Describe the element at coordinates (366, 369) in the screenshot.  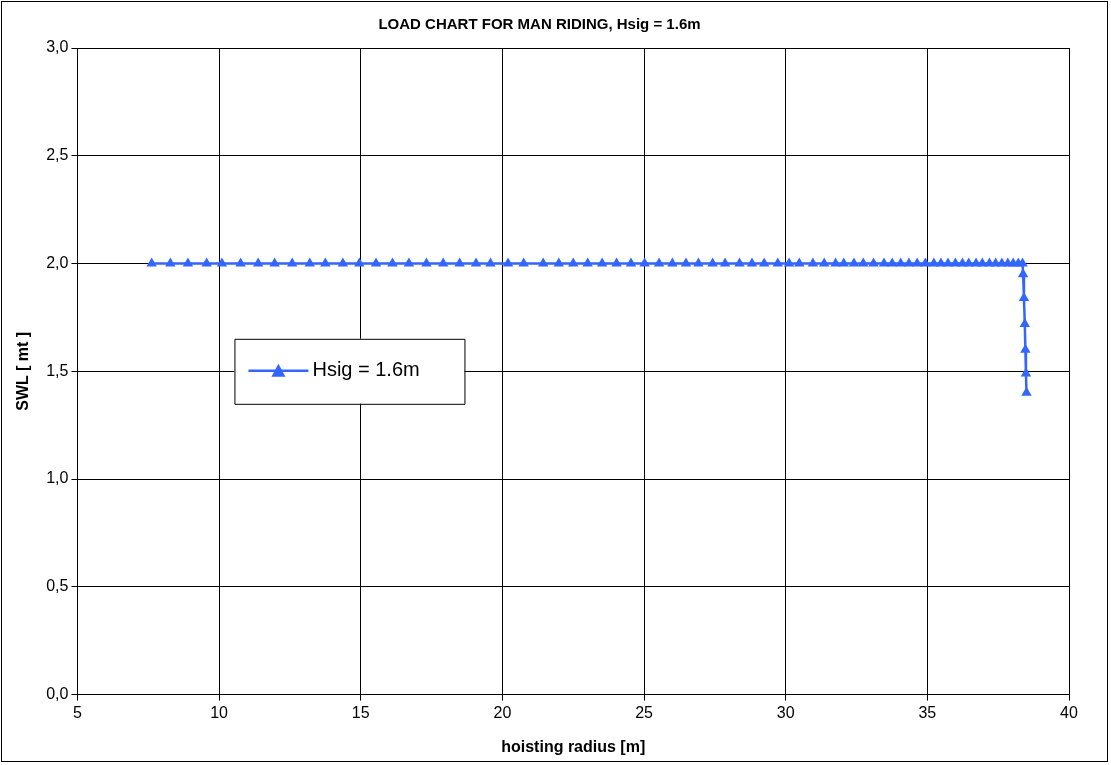
I see `legend-label: Hsig = 1.6m` at that location.